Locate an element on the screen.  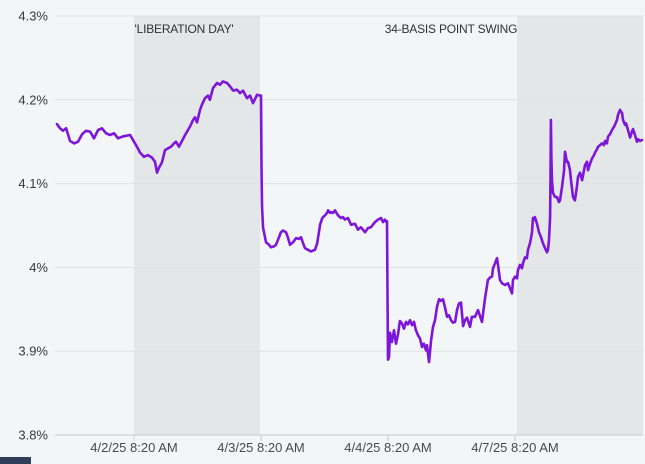
x-tick-label: 4/7/25 8:20 AM is located at coordinates (514, 447).